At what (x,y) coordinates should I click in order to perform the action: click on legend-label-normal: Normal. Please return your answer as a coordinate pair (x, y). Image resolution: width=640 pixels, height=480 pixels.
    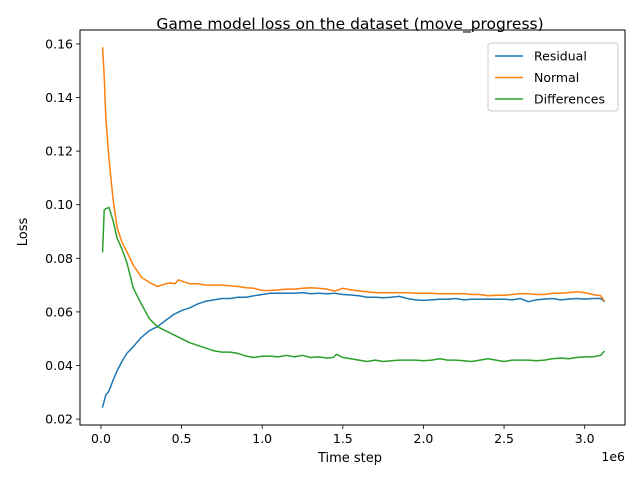
    Looking at the image, I should click on (556, 77).